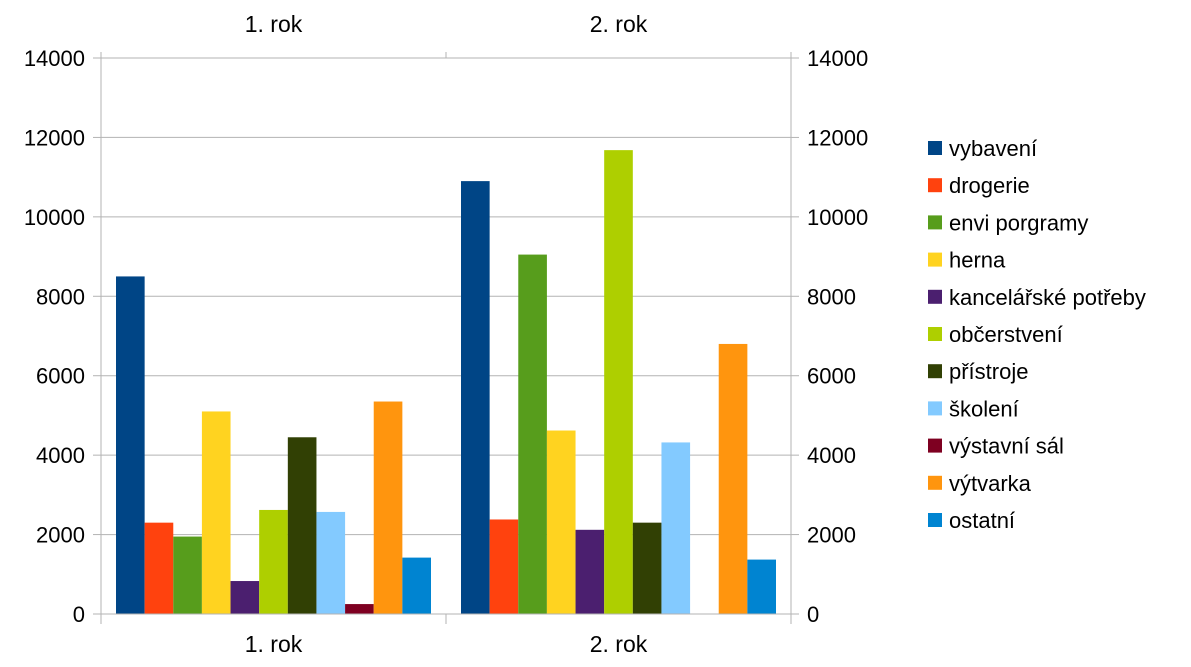 The height and width of the screenshot is (667, 1191). What do you see at coordinates (54, 217) in the screenshot?
I see `y-tick-label: 10000` at bounding box center [54, 217].